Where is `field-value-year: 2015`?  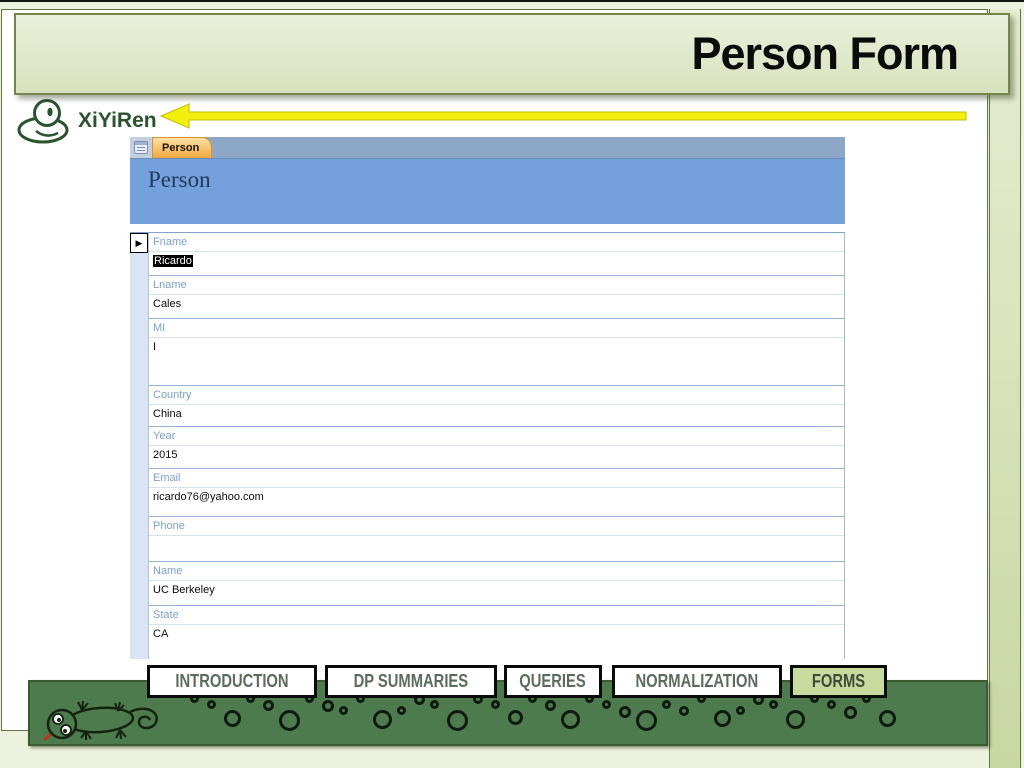
field-value-year: 2015 is located at coordinates (165, 455).